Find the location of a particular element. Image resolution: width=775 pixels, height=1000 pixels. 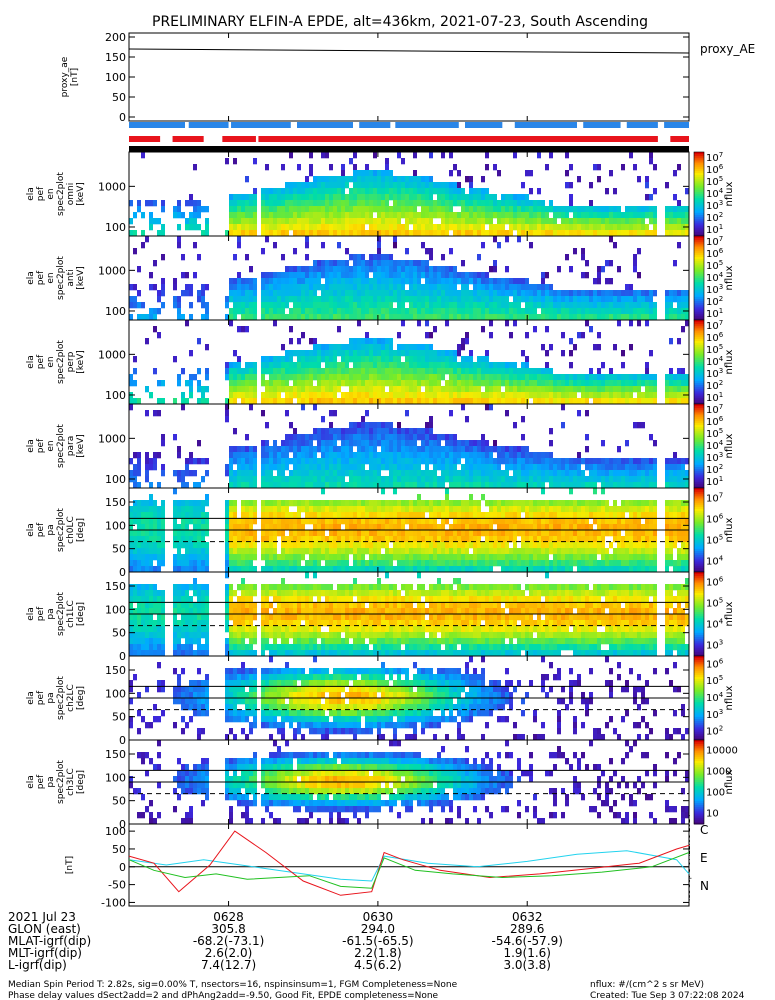

colorbar-tick-label: 107 is located at coordinates (714, 325).